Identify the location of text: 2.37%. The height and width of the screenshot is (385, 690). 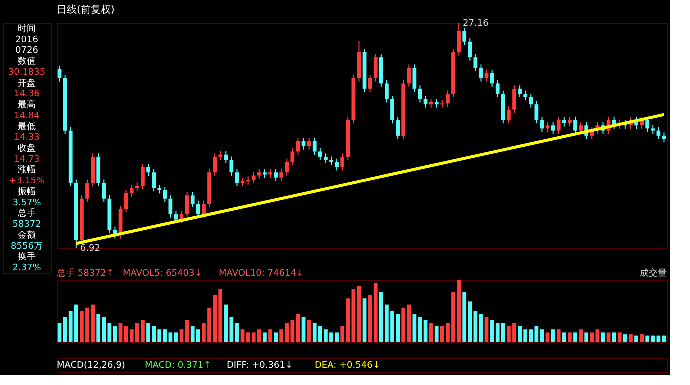
(27, 269).